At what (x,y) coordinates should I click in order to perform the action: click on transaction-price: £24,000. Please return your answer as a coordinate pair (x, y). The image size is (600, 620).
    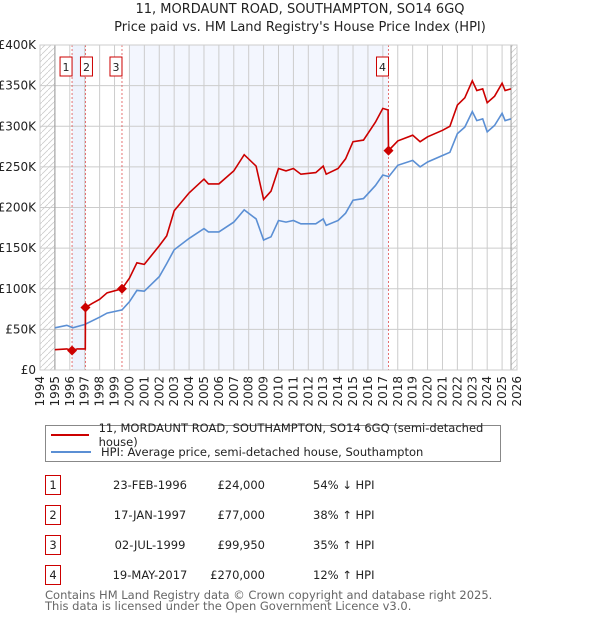
    Looking at the image, I should click on (241, 485).